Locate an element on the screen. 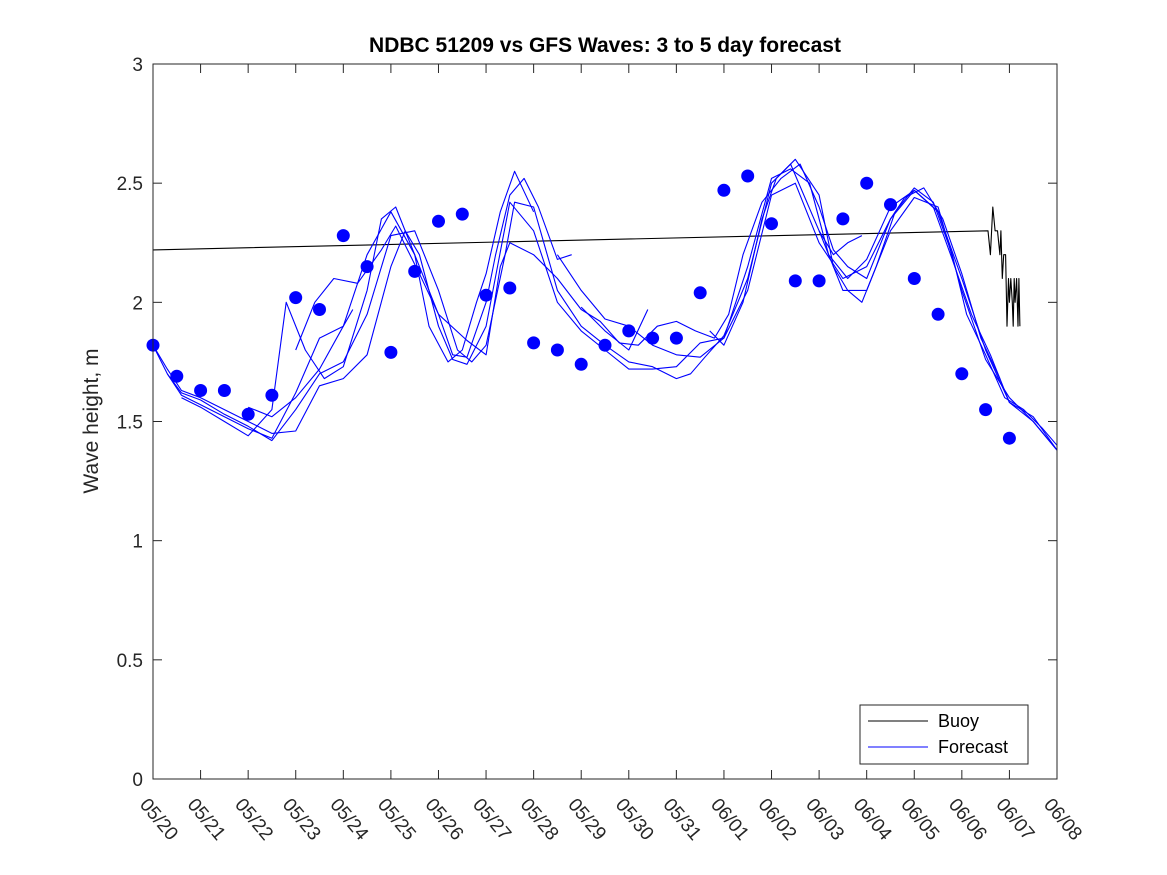  y-tick-label: 1.5 is located at coordinates (130, 423).